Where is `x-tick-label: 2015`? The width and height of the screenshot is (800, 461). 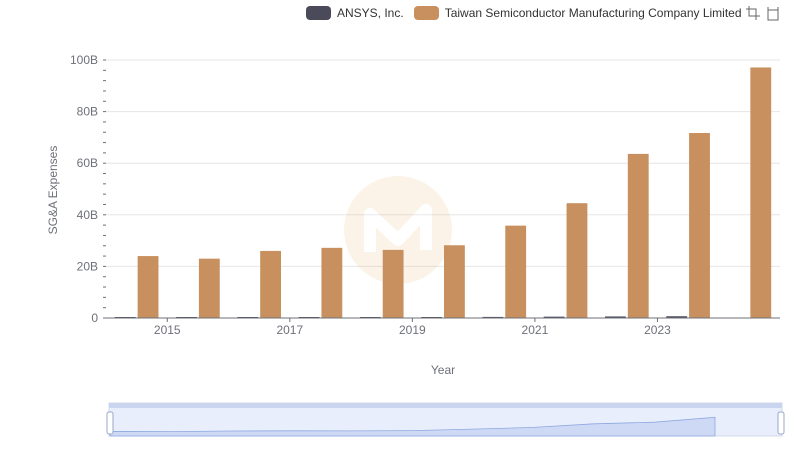 x-tick-label: 2015 is located at coordinates (167, 330).